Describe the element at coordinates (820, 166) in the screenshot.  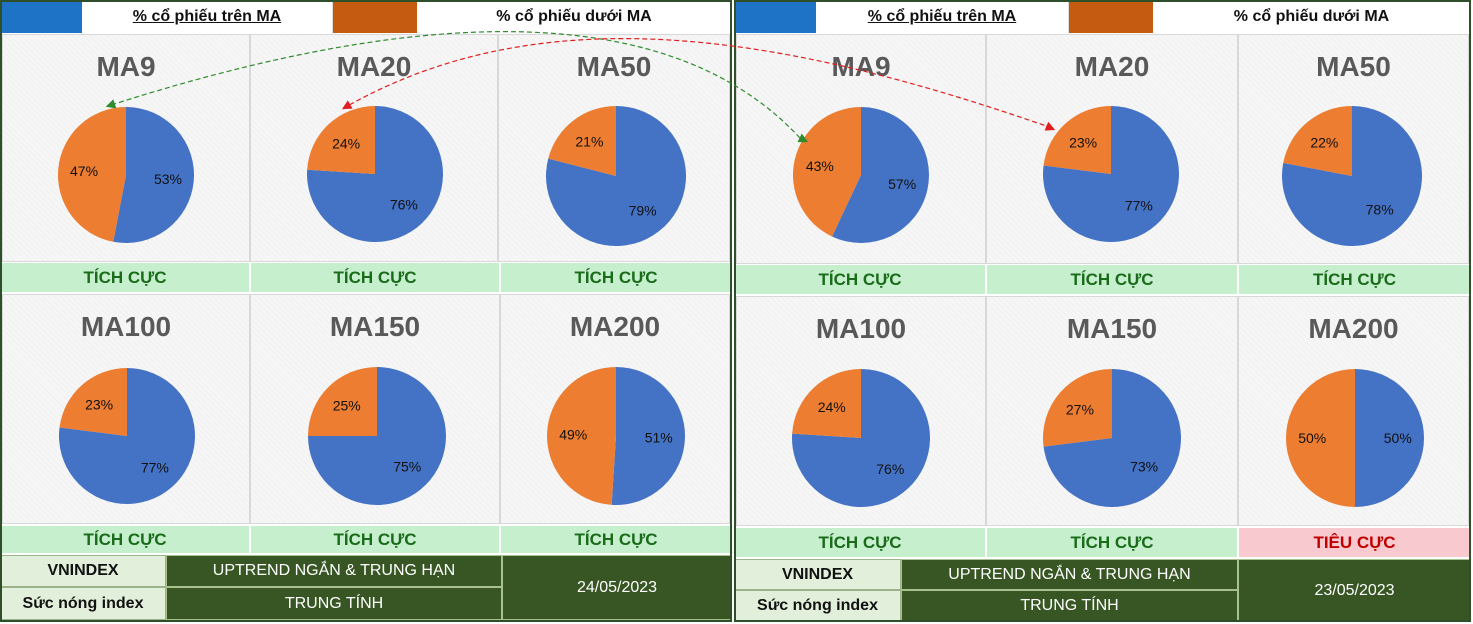
I see `data-label: 43%` at that location.